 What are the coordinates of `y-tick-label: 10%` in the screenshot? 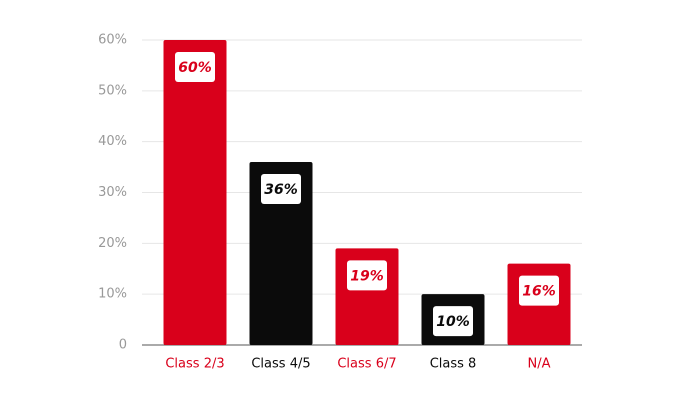 It's located at (112, 294).